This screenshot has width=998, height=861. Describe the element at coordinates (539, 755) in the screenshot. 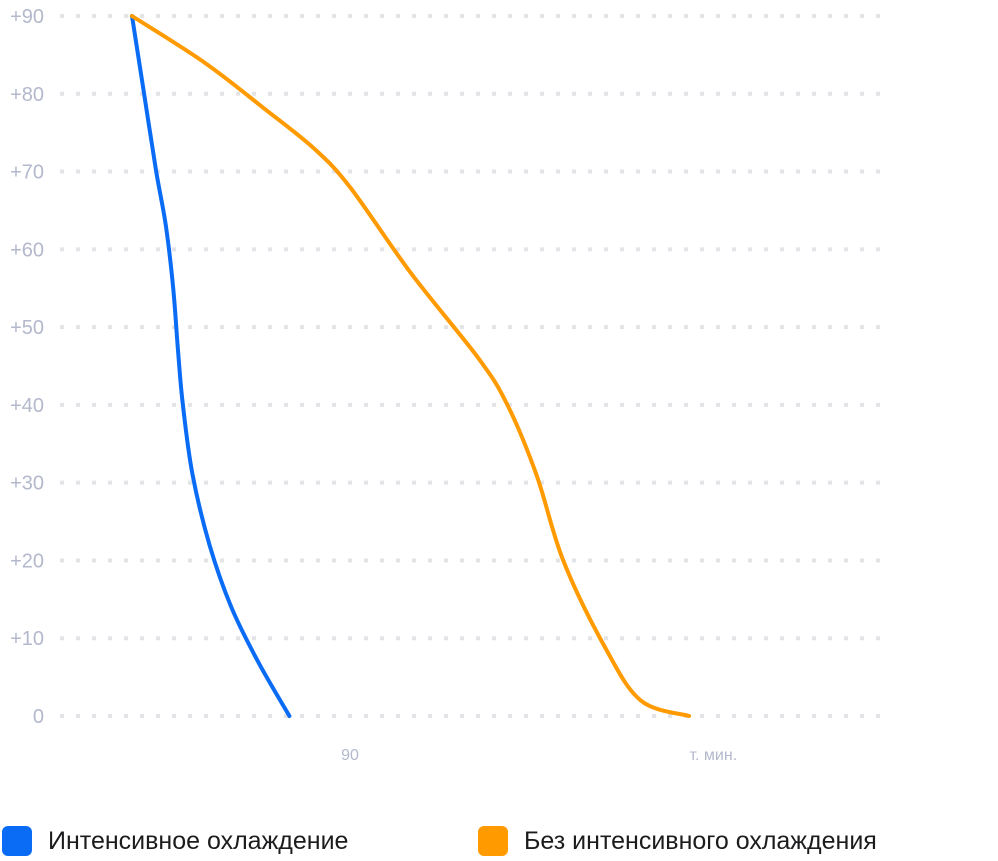

I see `x-axis-ticks: 90 т. мин.` at that location.